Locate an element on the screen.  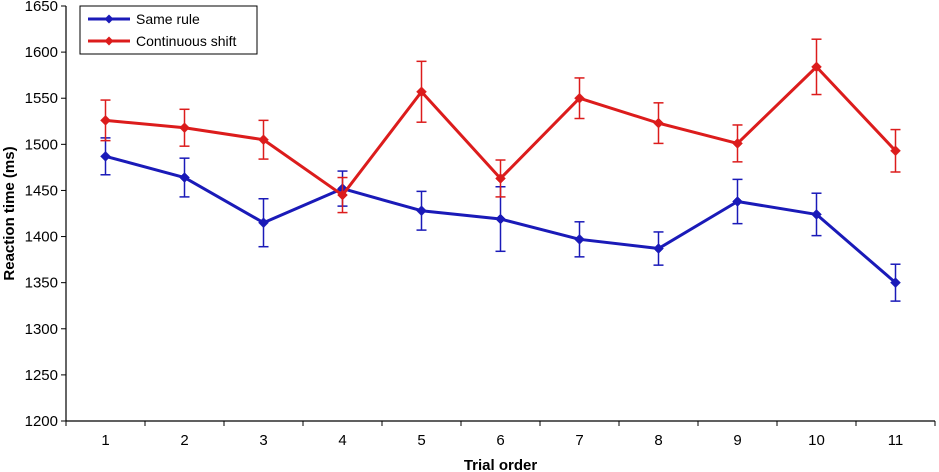
y-tick-label: 1650 is located at coordinates (41, 7).